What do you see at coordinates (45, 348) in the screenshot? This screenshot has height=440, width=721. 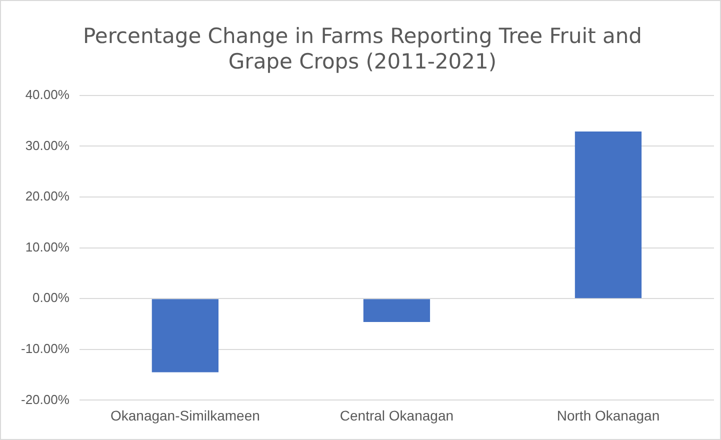 I see `y-tick-label: -10.00%` at bounding box center [45, 348].